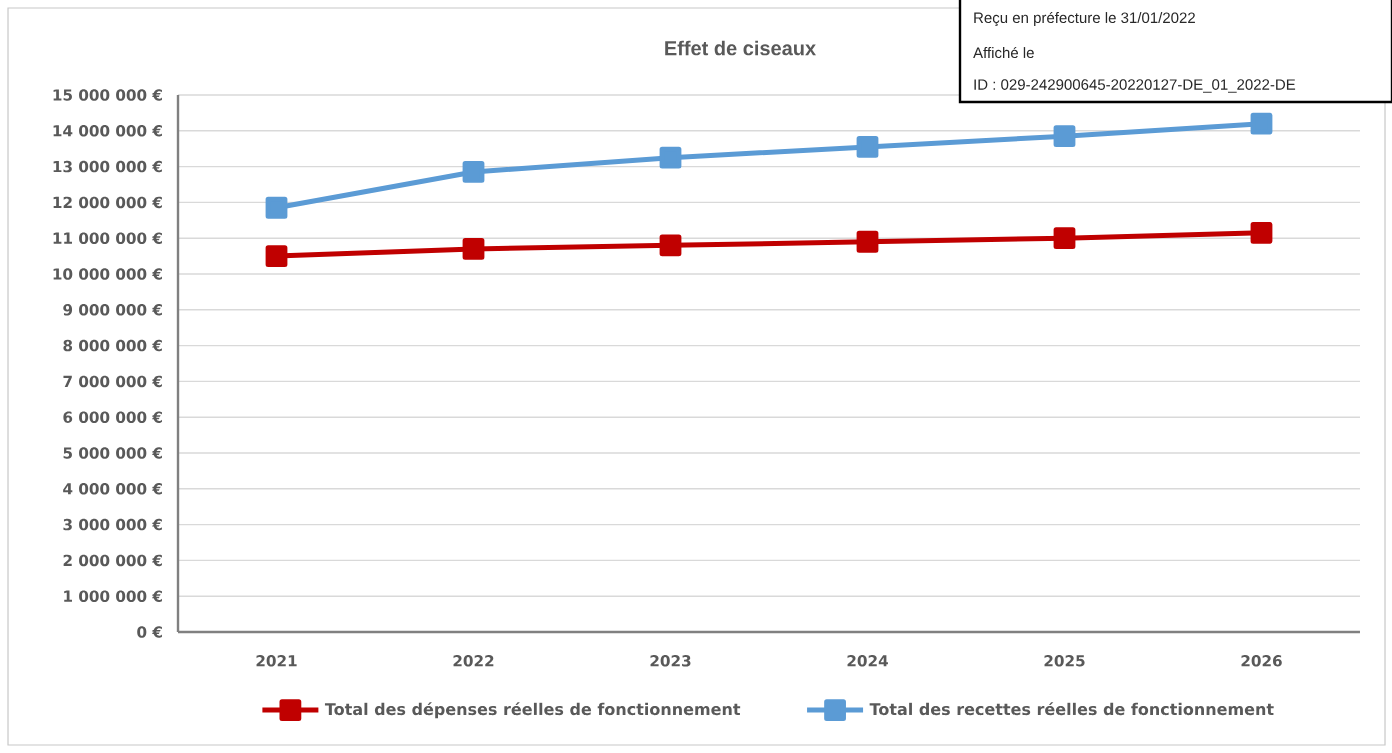  I want to click on y-tick-label: 6 000 000 €, so click(112, 417).